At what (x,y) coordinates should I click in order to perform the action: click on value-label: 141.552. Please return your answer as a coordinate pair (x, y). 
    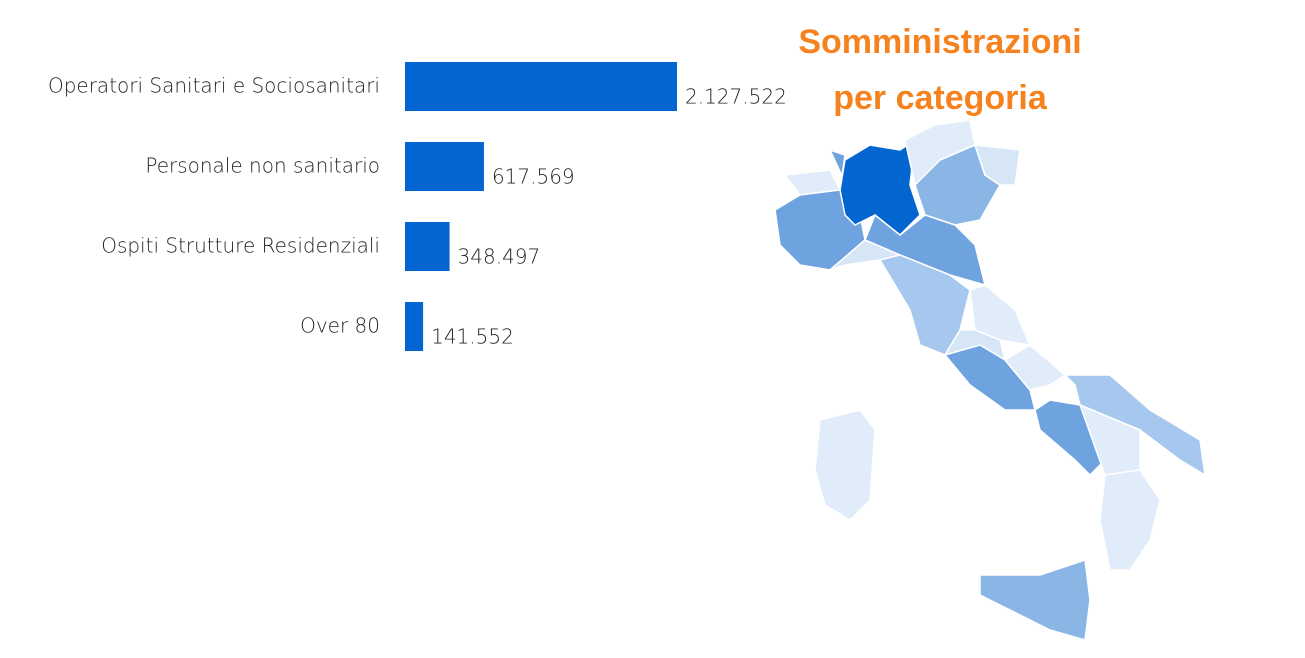
    Looking at the image, I should click on (472, 337).